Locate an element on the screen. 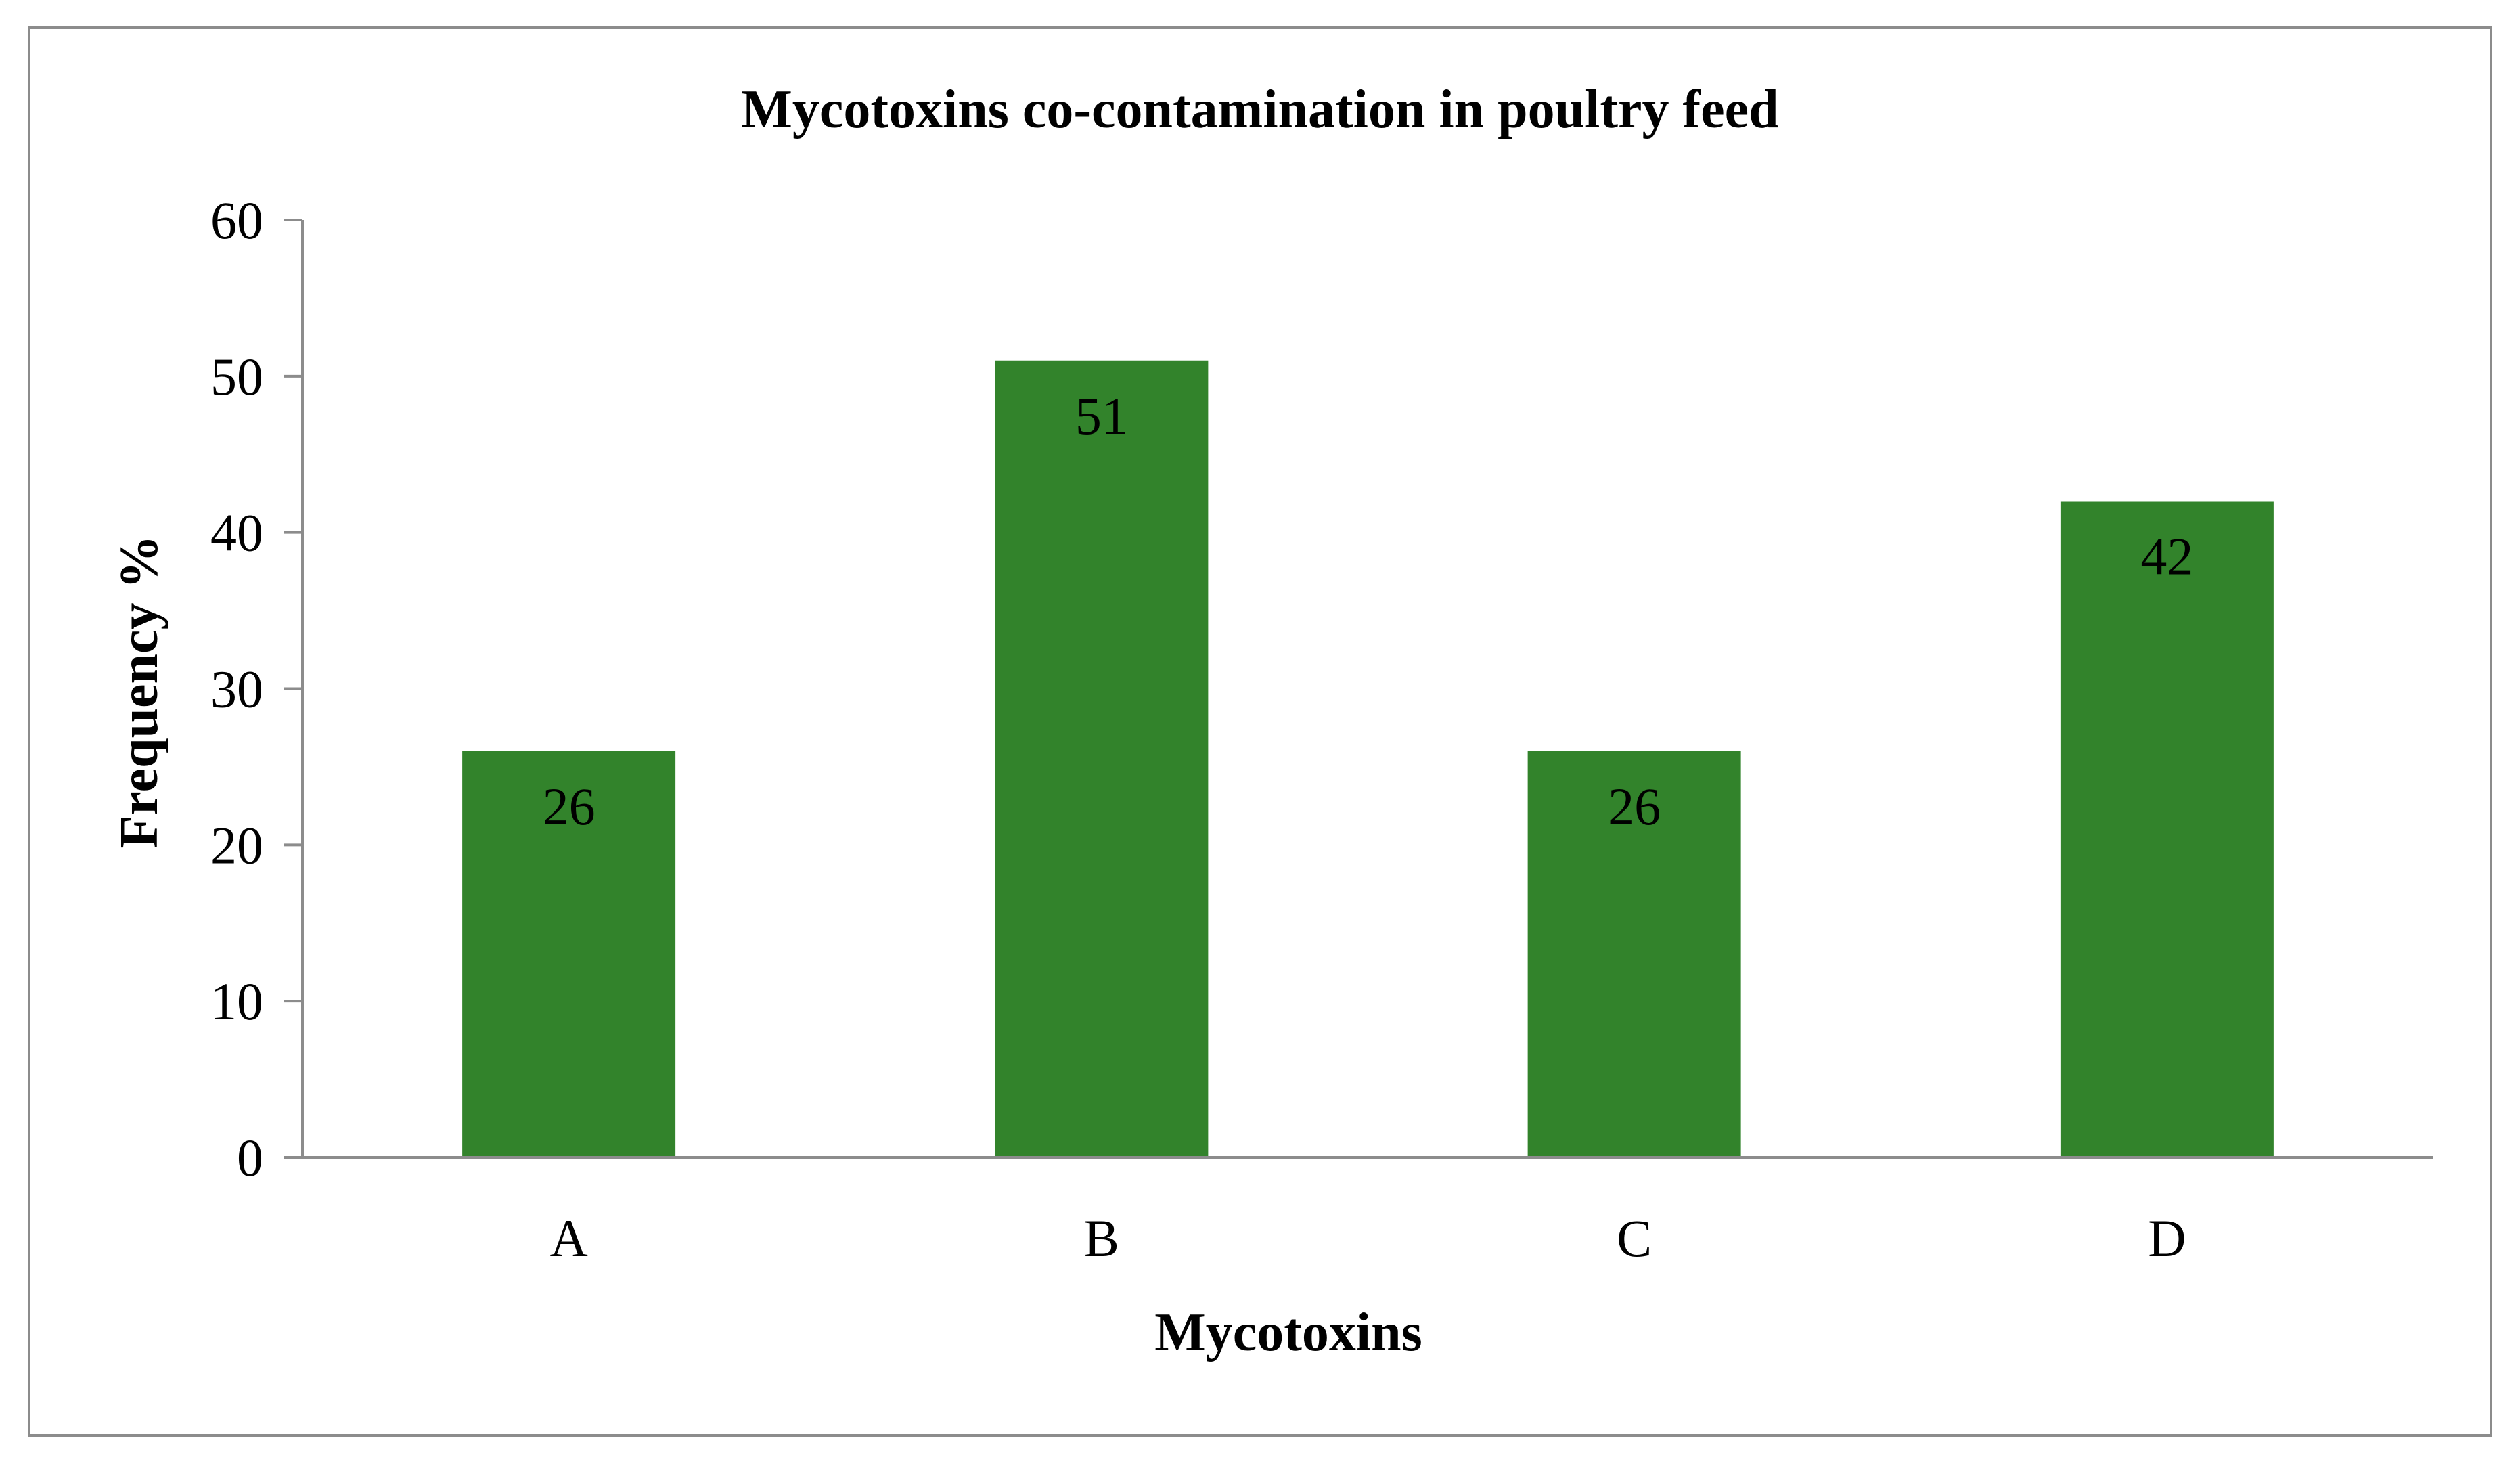 The width and height of the screenshot is (2520, 1468). x-tick-label-C: C is located at coordinates (1634, 1238).